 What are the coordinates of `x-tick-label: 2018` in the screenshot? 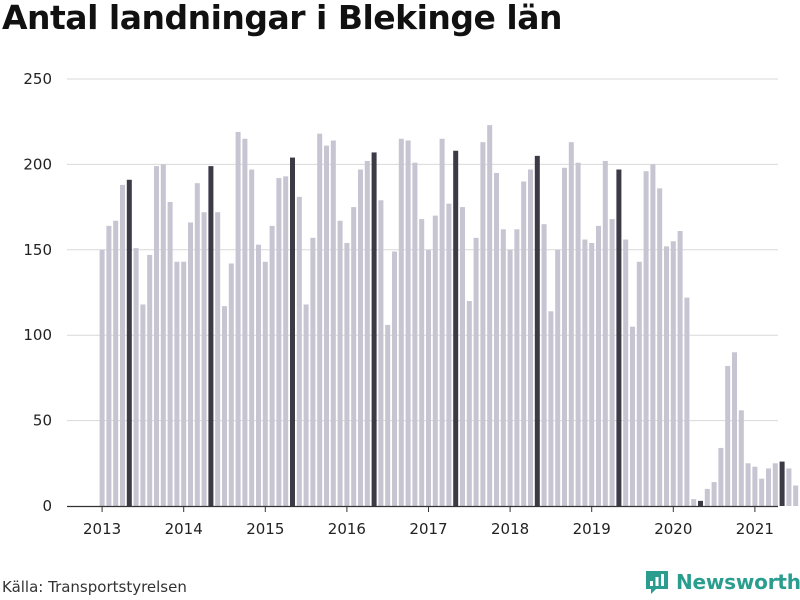 It's located at (510, 529).